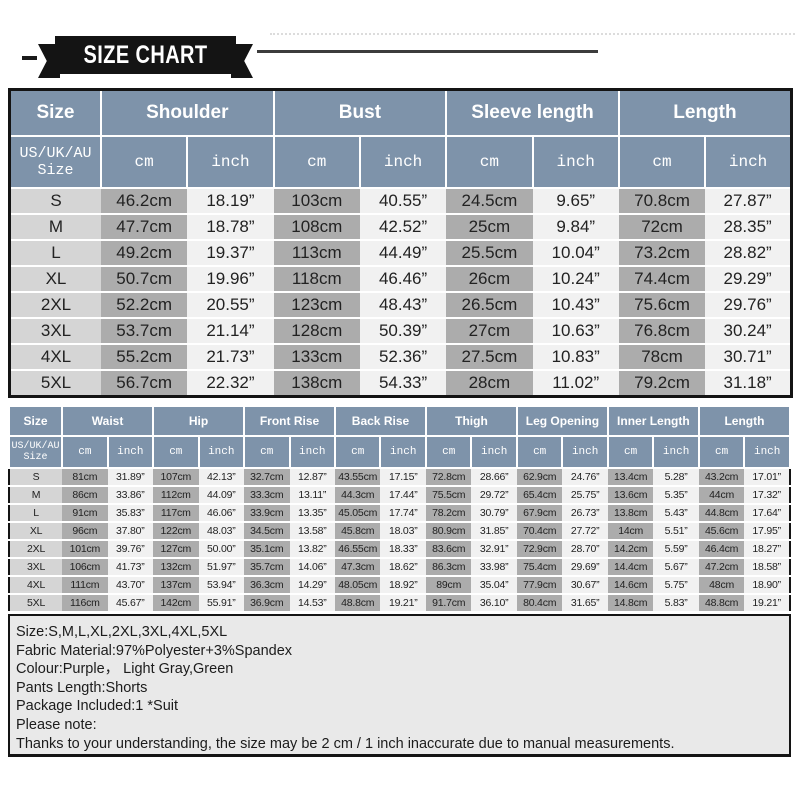 The image size is (800, 800). Describe the element at coordinates (221, 513) in the screenshot. I see `measurement-cell: 46.06”` at that location.